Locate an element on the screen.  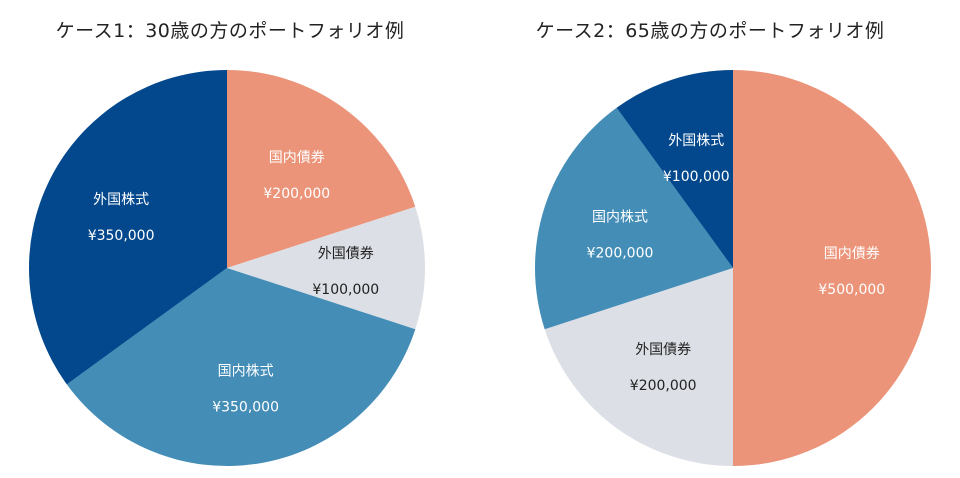
slice-value-label: ¥500,000 is located at coordinates (851, 290).